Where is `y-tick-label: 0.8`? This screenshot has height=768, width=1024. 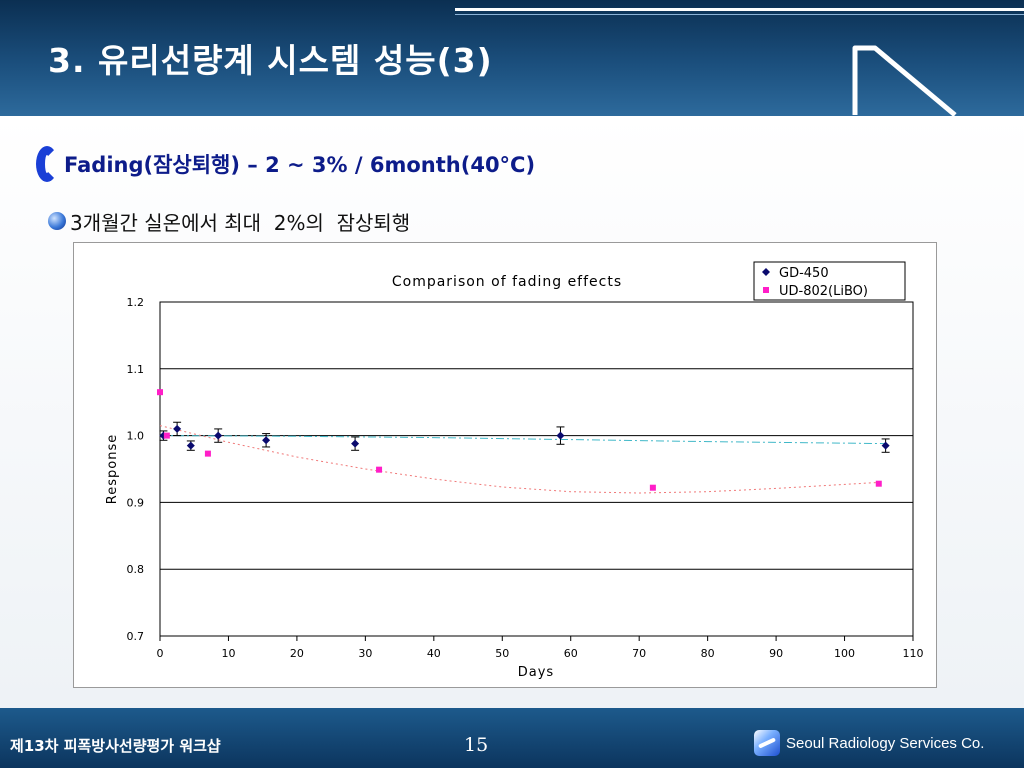 y-tick-label: 0.8 is located at coordinates (136, 569).